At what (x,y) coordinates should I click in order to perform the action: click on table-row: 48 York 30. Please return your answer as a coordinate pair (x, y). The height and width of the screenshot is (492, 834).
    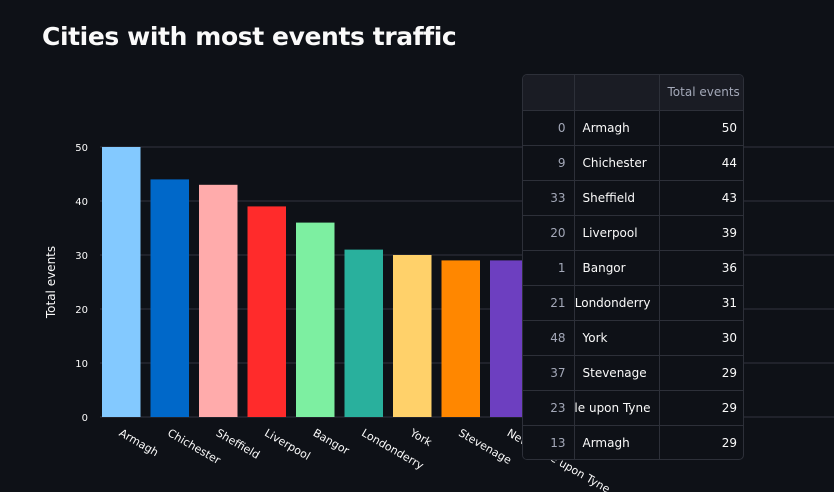
    Looking at the image, I should click on (633, 338).